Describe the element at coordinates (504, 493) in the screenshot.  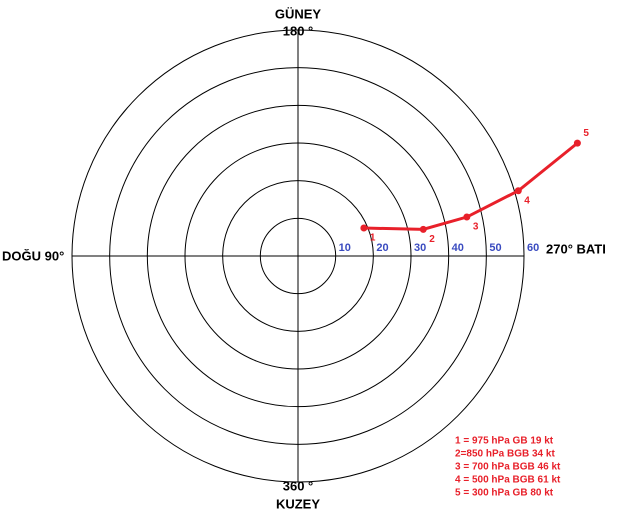
I see `legend-note: 5 = 300 hPa GB 80 kt` at that location.